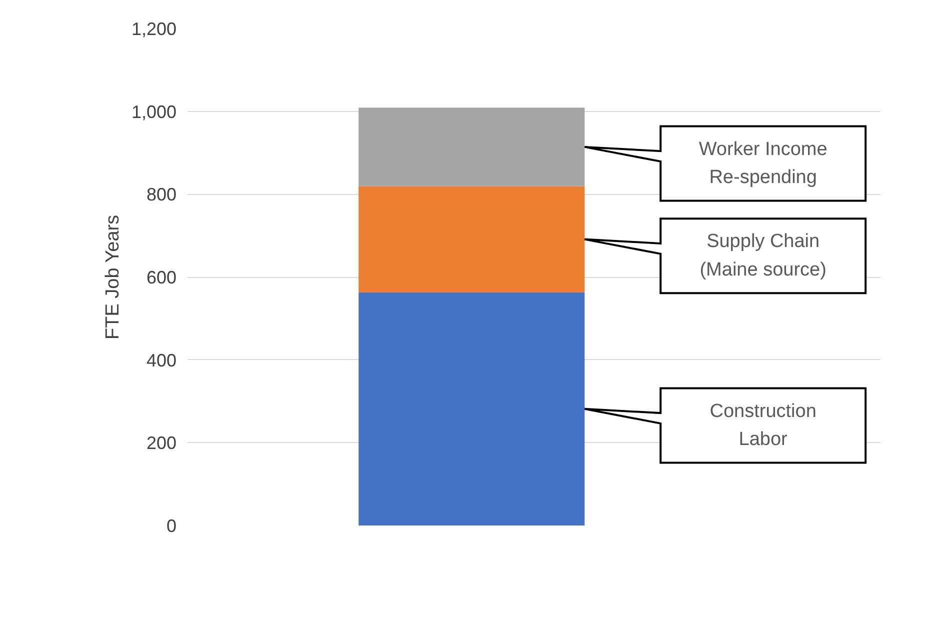 The width and height of the screenshot is (940, 626). I want to click on y-axis-title: FTE Job Years, so click(113, 277).